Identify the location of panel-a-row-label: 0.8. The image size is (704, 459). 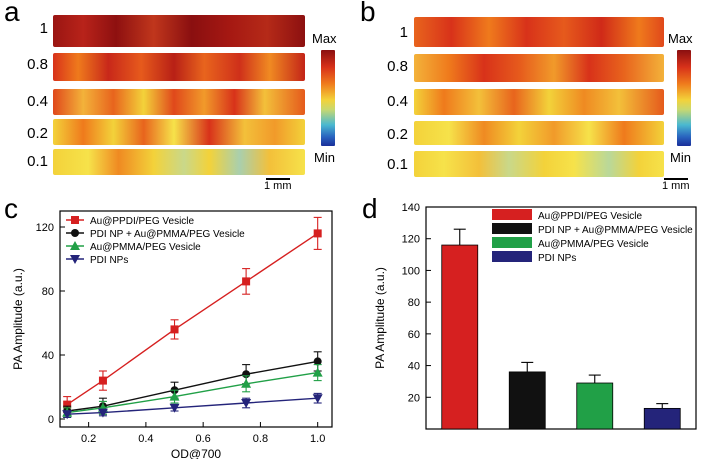
(37, 64).